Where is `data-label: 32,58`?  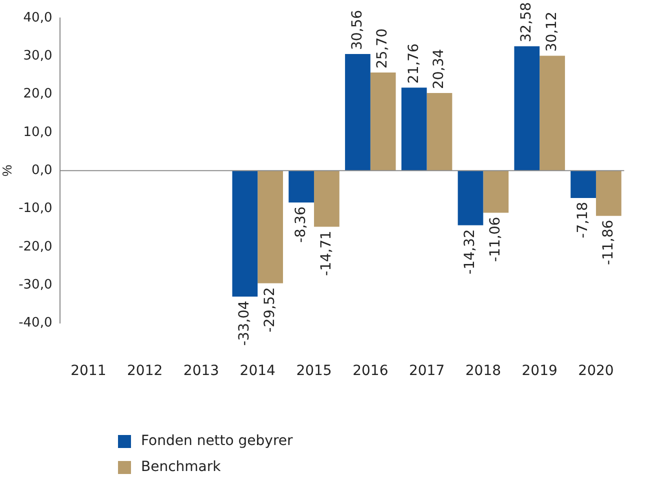 data-label: 32,58 is located at coordinates (526, 22).